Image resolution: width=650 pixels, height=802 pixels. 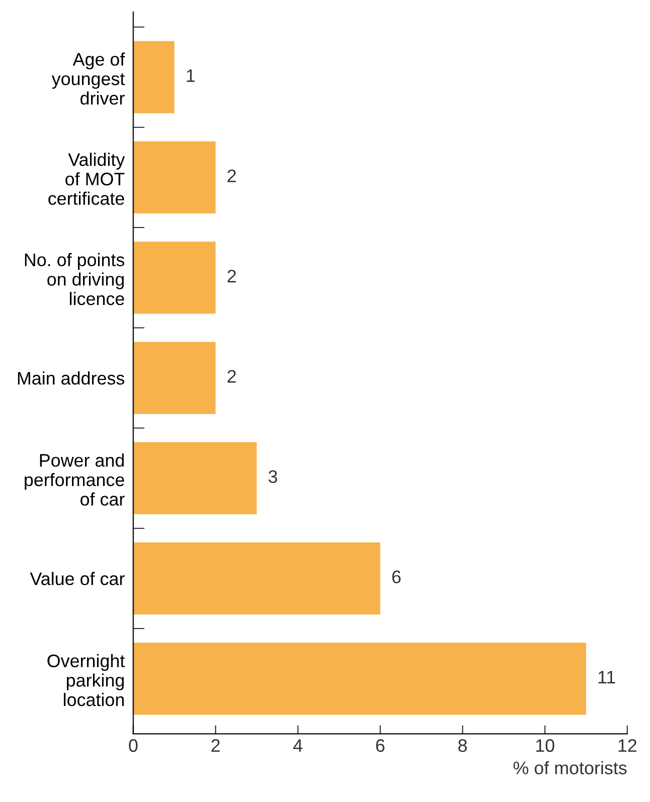 What do you see at coordinates (627, 745) in the screenshot?
I see `x-tick-label: 12` at bounding box center [627, 745].